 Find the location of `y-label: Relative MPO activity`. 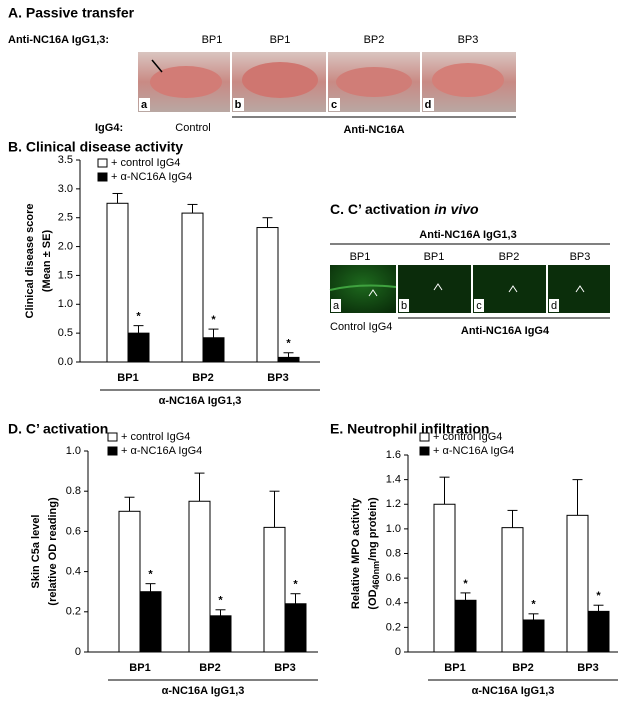

y-label: Relative MPO activity is located at coordinates (356, 553).